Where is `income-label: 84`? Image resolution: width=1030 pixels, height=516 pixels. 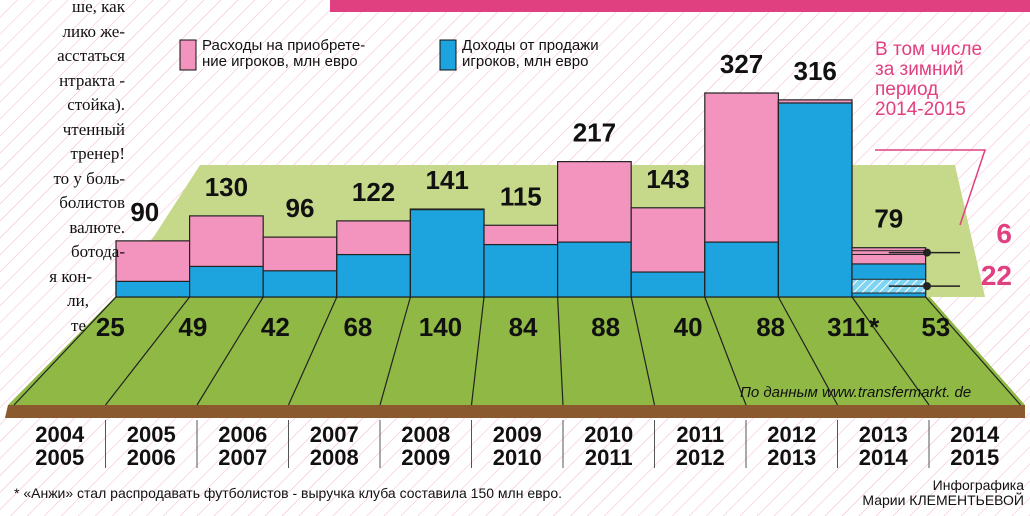
income-label: 84 is located at coordinates (523, 327).